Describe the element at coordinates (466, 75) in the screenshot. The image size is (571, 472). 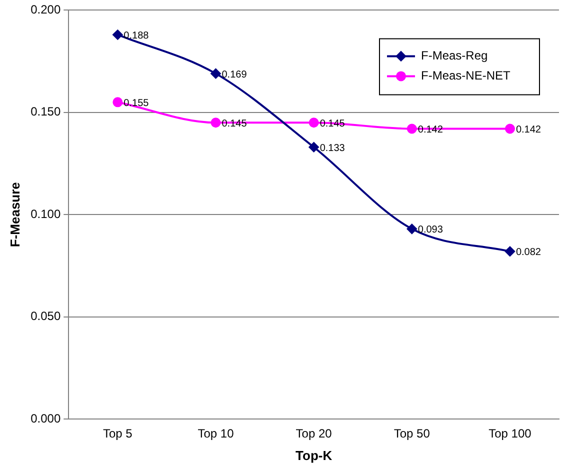
I see `legend-label: F-Meas-NE-NET` at that location.